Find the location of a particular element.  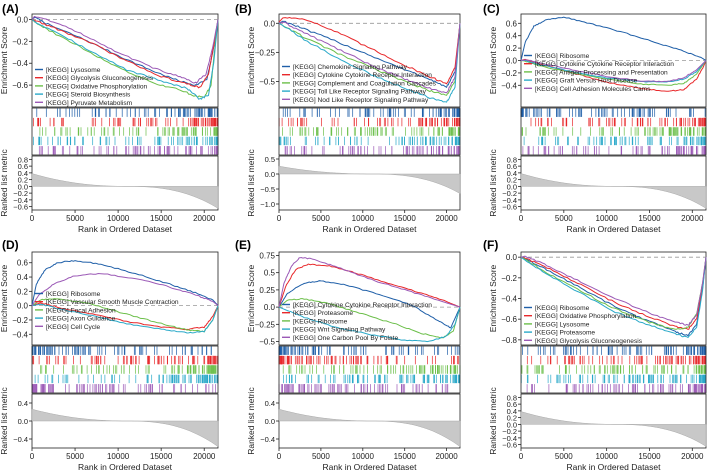

es-plot-frame is located at coordinates (369, 60).